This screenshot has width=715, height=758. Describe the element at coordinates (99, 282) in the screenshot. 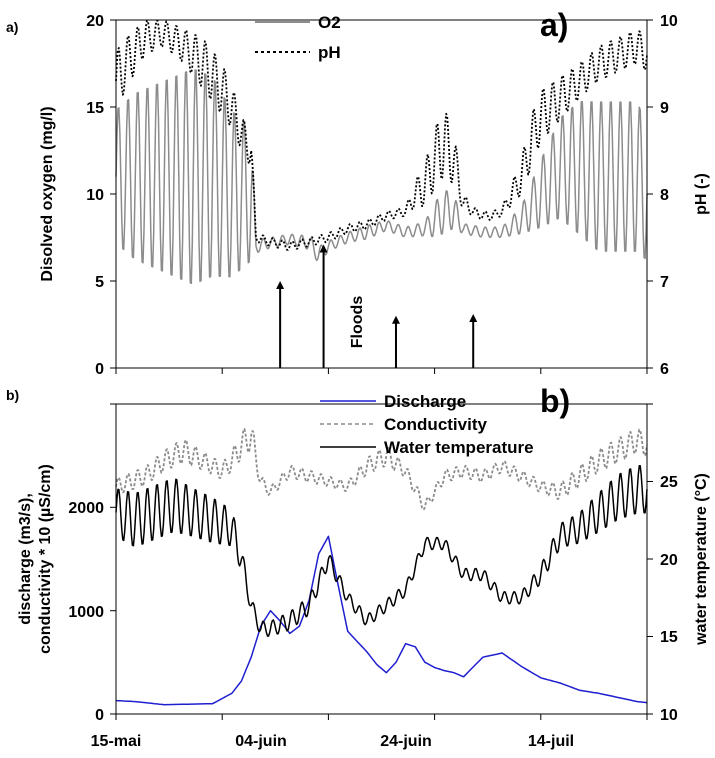

I see `a-left-tick-label: 5` at that location.